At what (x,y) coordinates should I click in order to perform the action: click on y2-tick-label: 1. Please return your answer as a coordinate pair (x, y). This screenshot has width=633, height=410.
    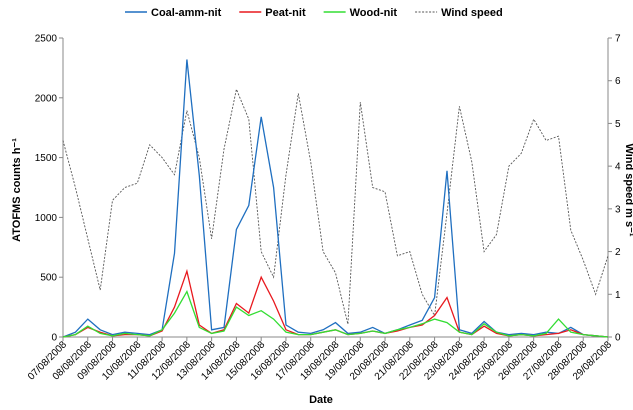
    Looking at the image, I should click on (618, 295).